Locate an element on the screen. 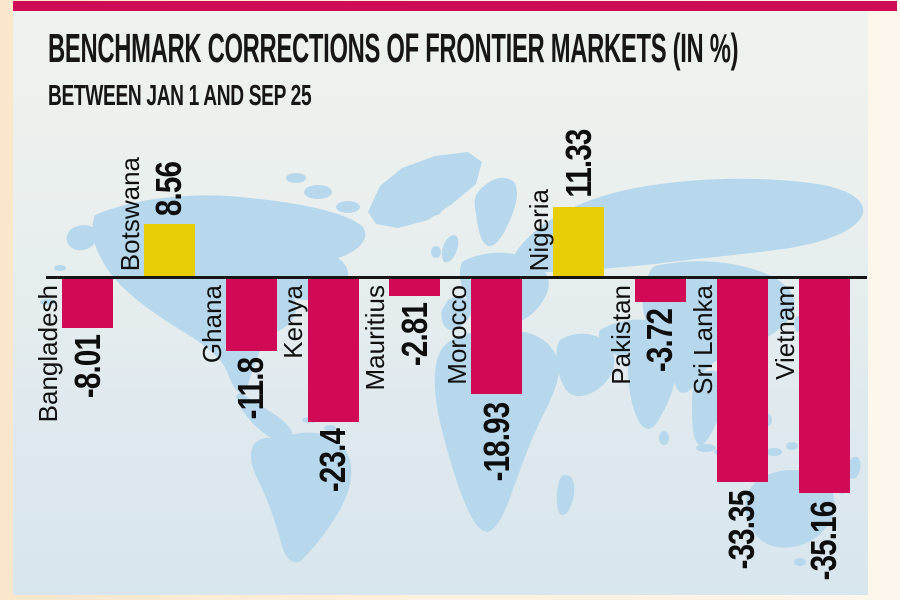 The height and width of the screenshot is (600, 900). top-accent-bar is located at coordinates (455, 6).